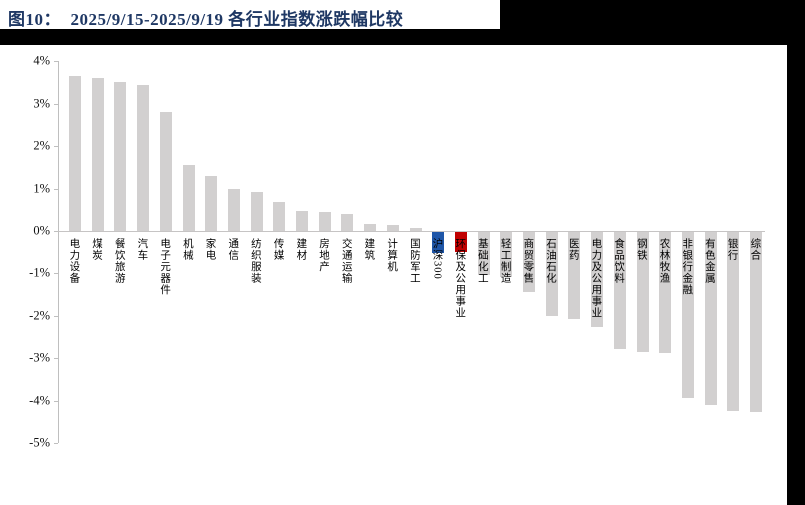  Describe the element at coordinates (39, 400) in the screenshot. I see `y-tick-label: -4%` at that location.